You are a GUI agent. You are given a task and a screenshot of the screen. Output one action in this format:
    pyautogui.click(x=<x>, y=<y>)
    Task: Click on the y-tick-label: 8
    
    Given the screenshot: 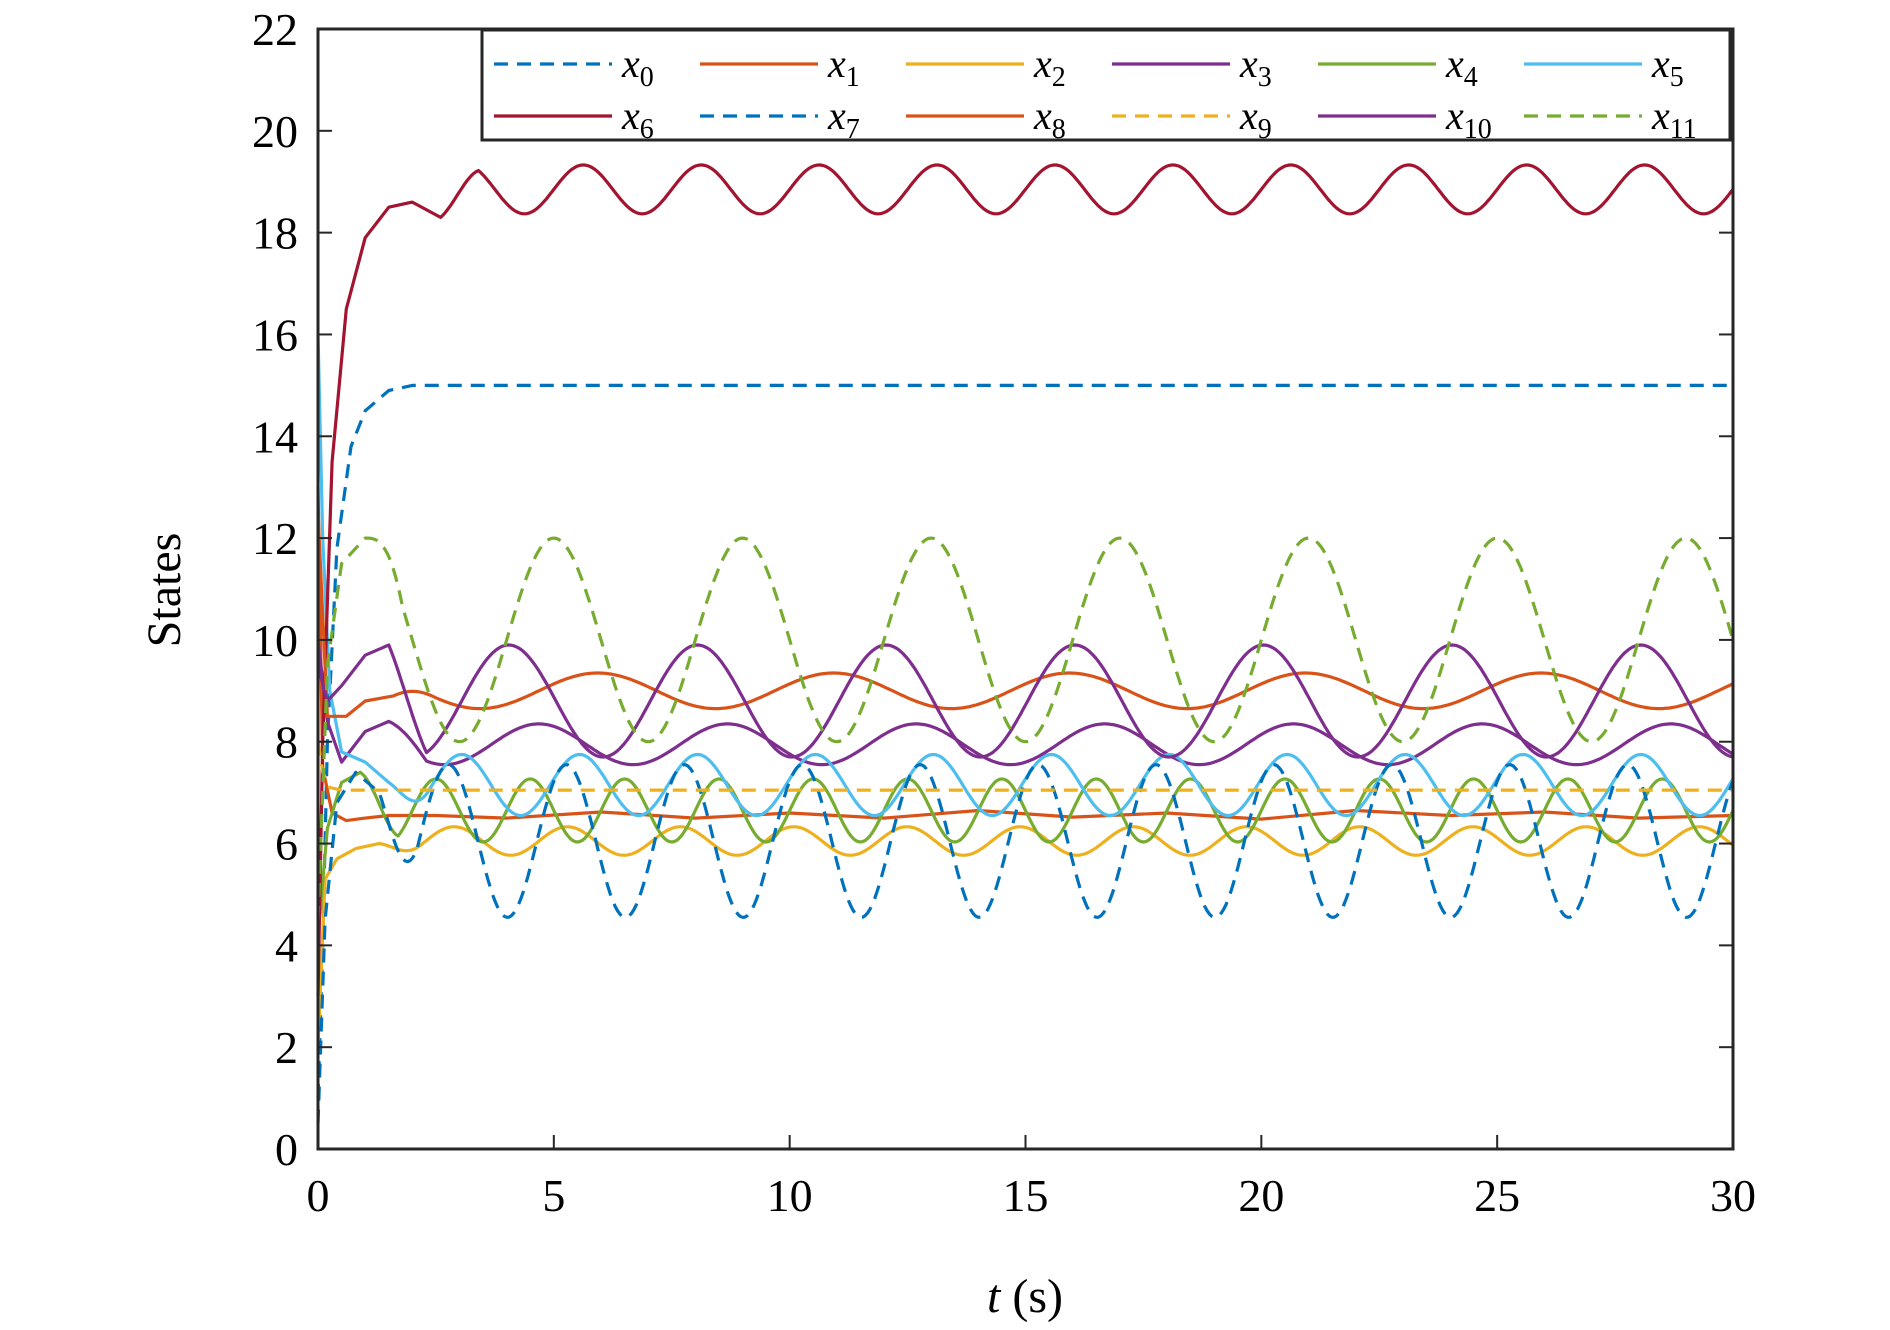 What is the action you would take?
    pyautogui.click(x=286, y=742)
    